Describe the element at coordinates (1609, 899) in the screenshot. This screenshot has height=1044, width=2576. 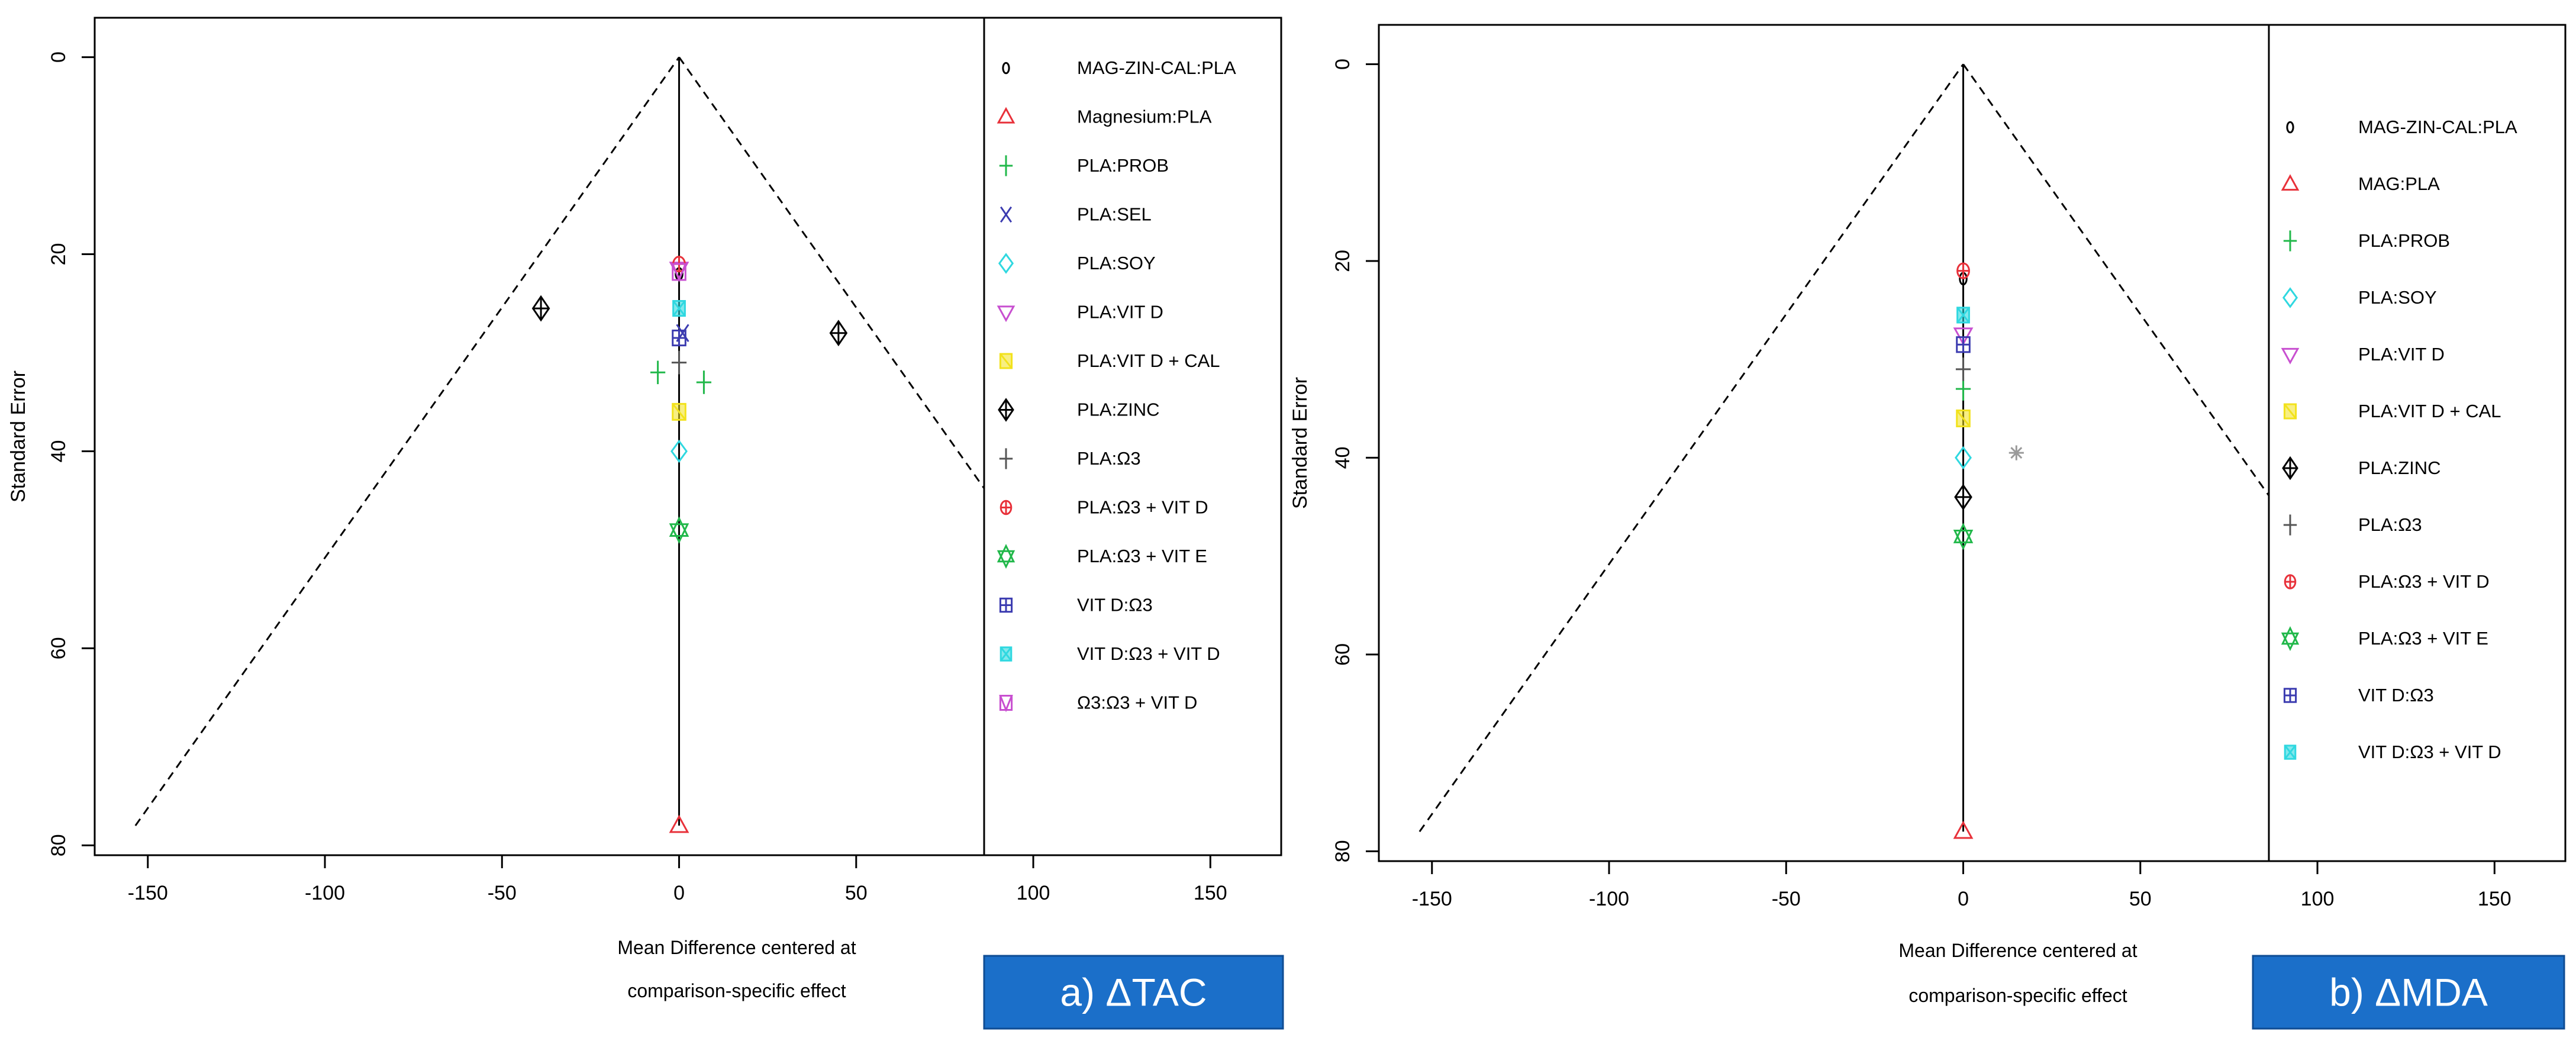
I see `x-tick-label: -100` at that location.